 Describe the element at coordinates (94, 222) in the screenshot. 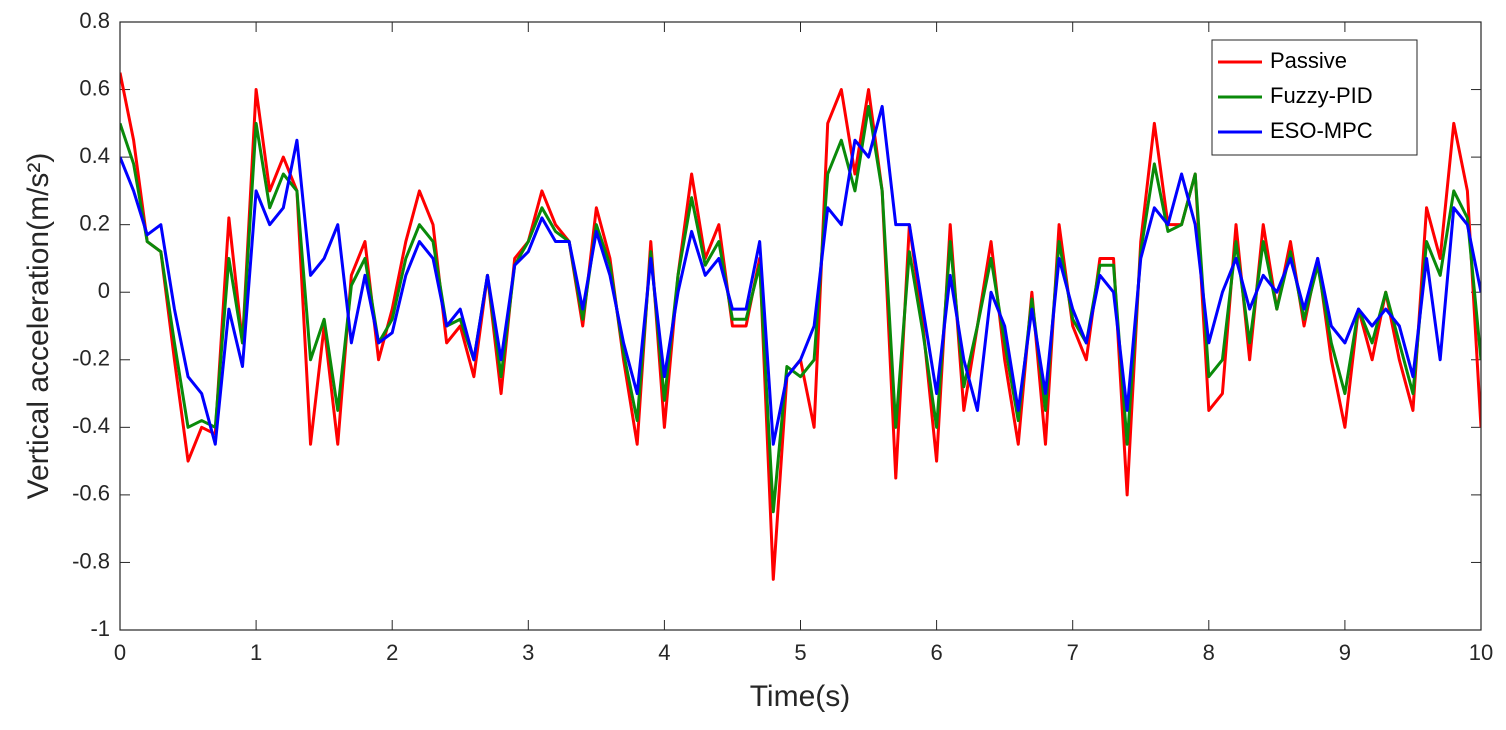

I see `y-tick-label: 0.2` at that location.